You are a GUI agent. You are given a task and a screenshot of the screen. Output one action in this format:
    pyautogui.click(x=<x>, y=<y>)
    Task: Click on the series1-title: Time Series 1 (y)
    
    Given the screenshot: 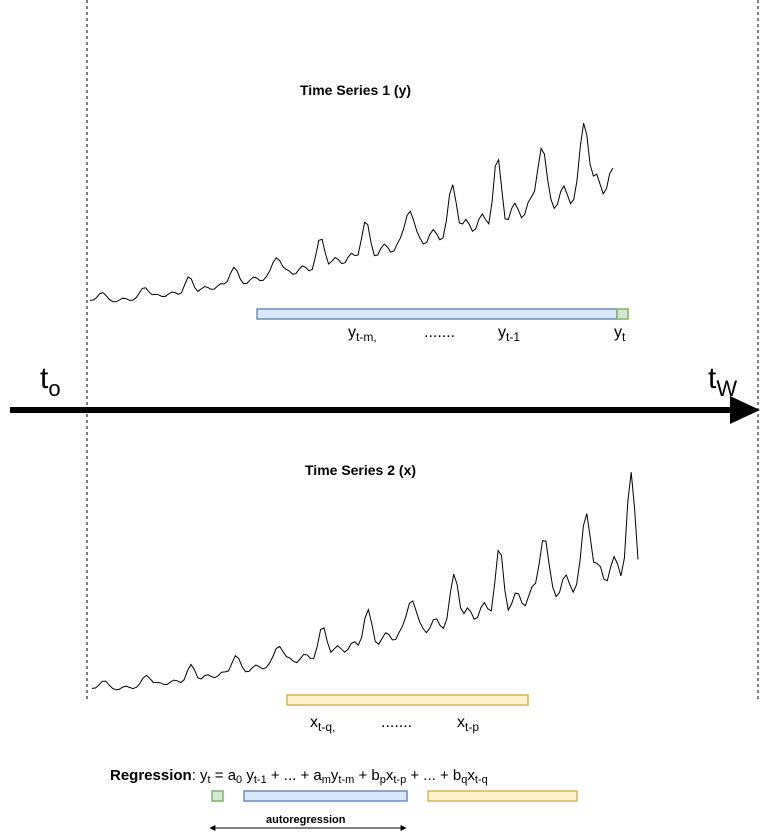 What is the action you would take?
    pyautogui.click(x=356, y=90)
    